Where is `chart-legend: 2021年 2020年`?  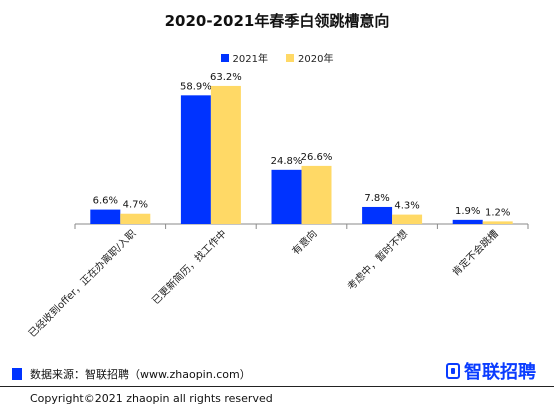 chart-legend: 2021年 2020年 is located at coordinates (277, 57).